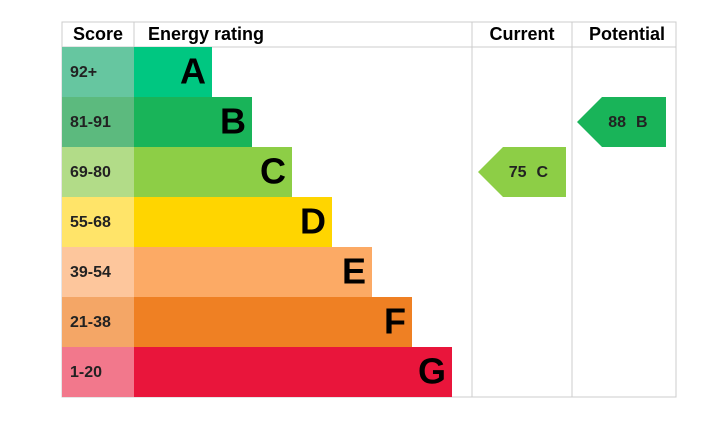 The image size is (720, 436). I want to click on potential-value: 88, so click(617, 122).